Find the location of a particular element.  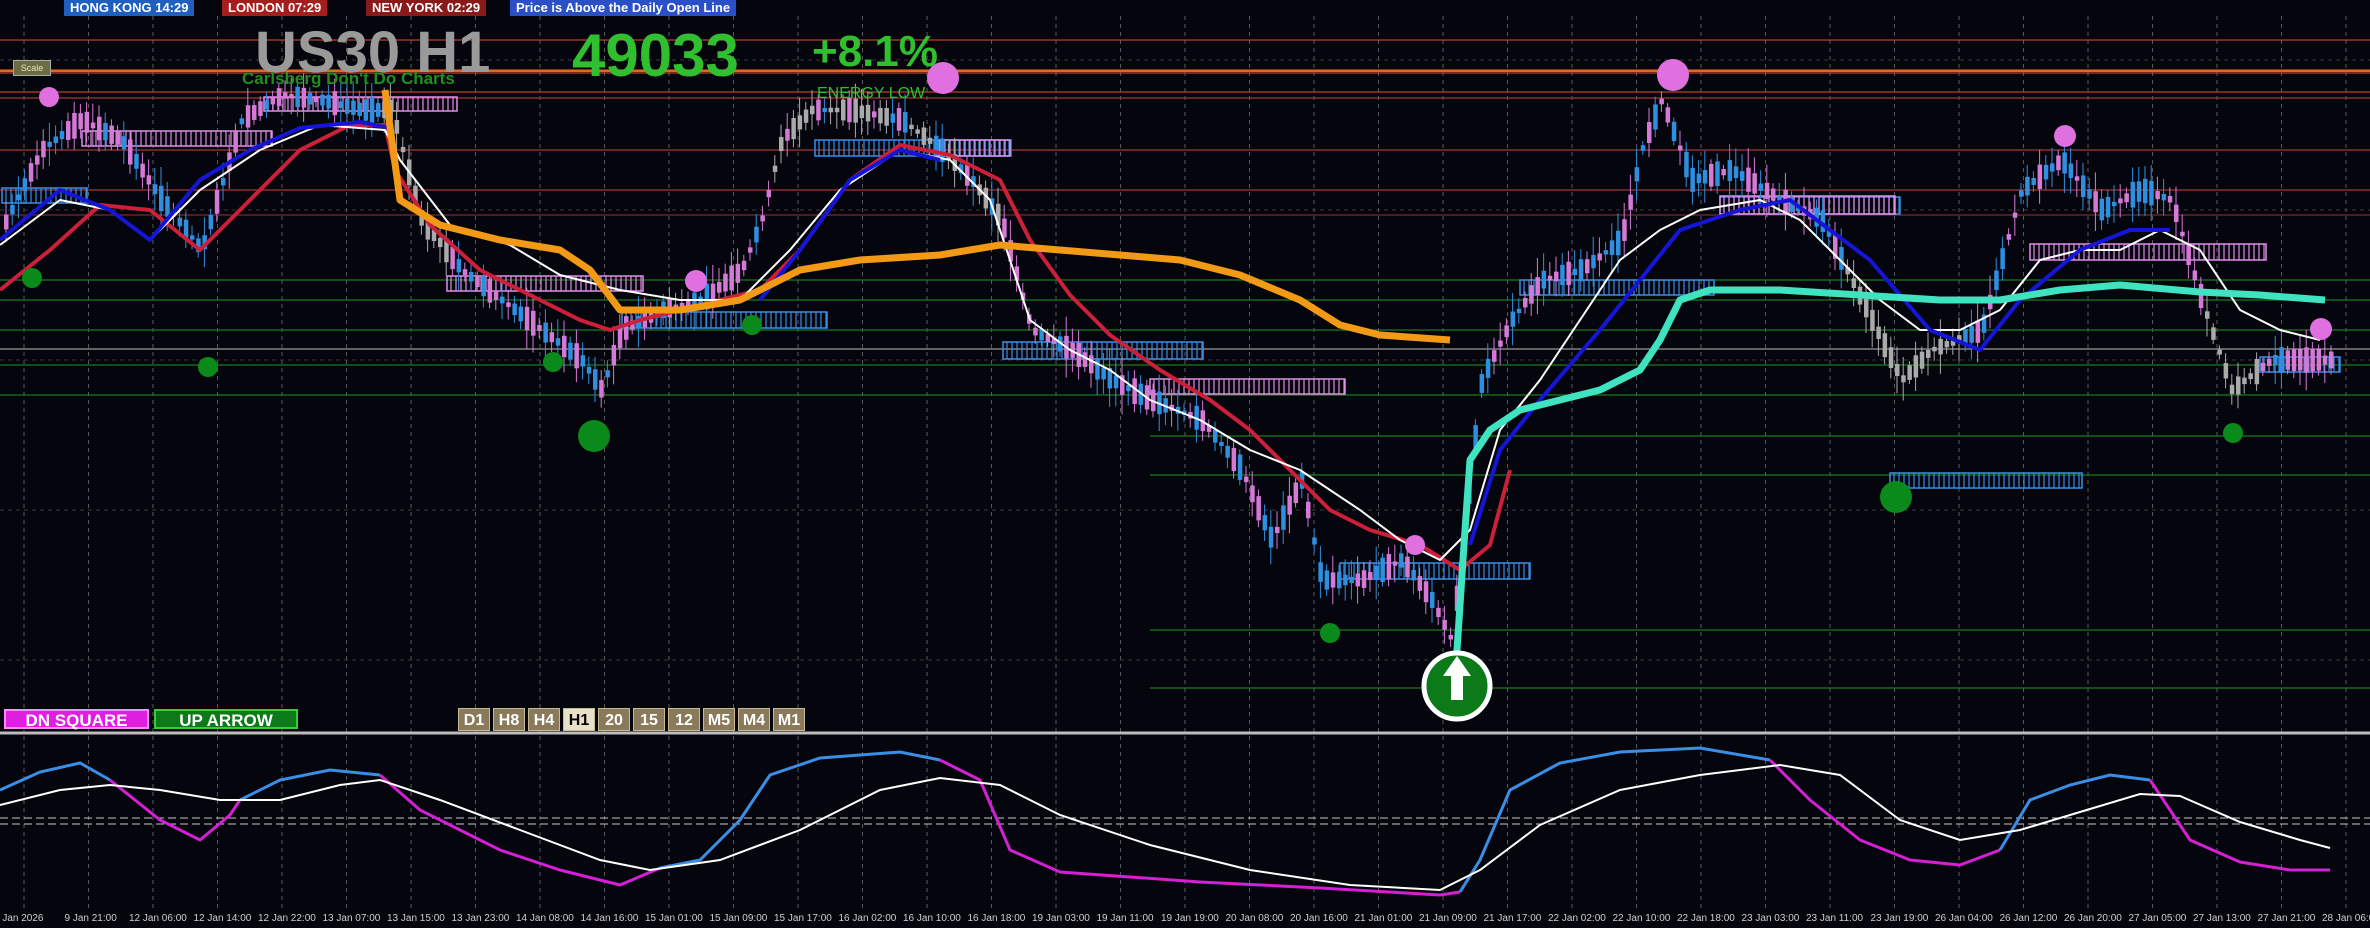

timeframe-button-h4: H4 is located at coordinates (544, 719).